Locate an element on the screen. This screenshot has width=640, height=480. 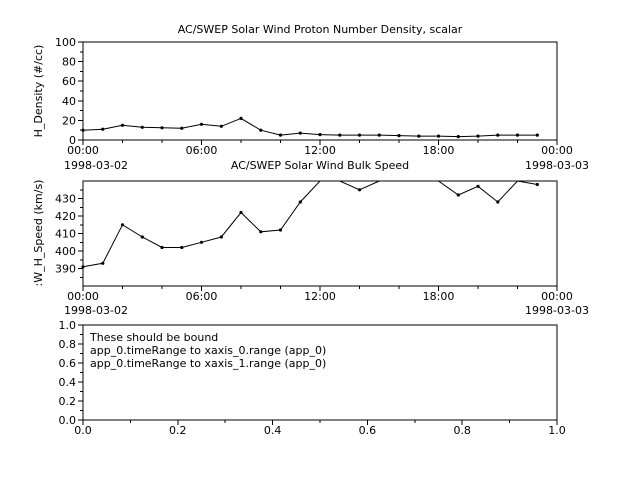
y-tick-label: 40 is located at coordinates (69, 101).